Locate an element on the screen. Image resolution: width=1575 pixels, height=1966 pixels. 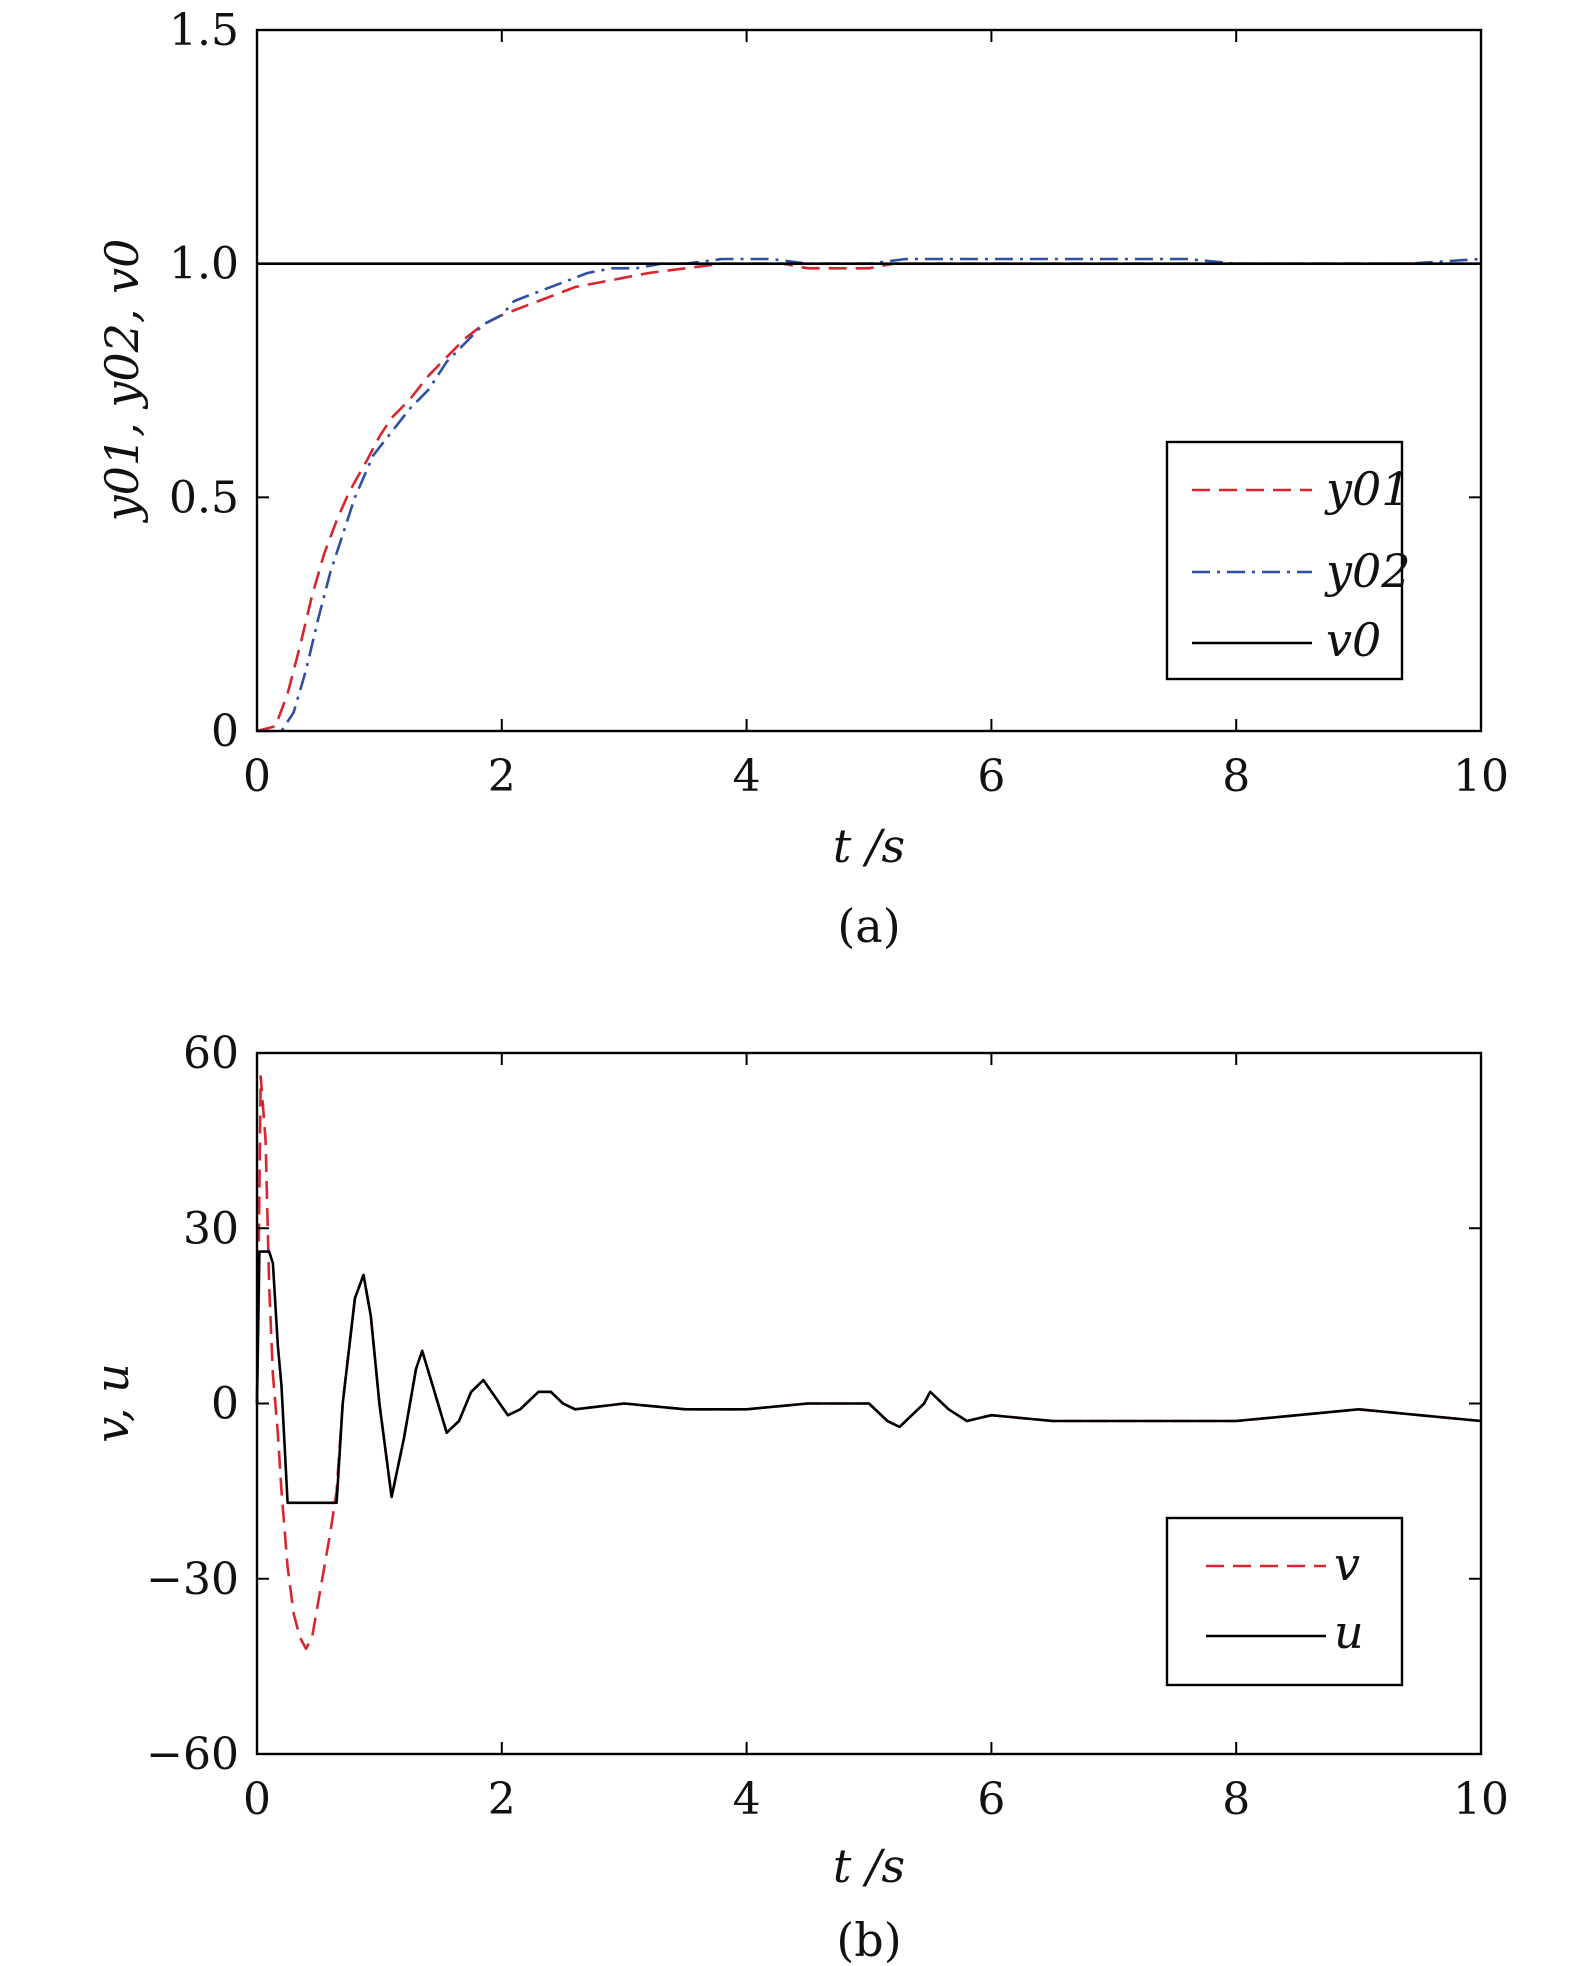
panel-b-xlabel: t /s is located at coordinates (869, 1866).